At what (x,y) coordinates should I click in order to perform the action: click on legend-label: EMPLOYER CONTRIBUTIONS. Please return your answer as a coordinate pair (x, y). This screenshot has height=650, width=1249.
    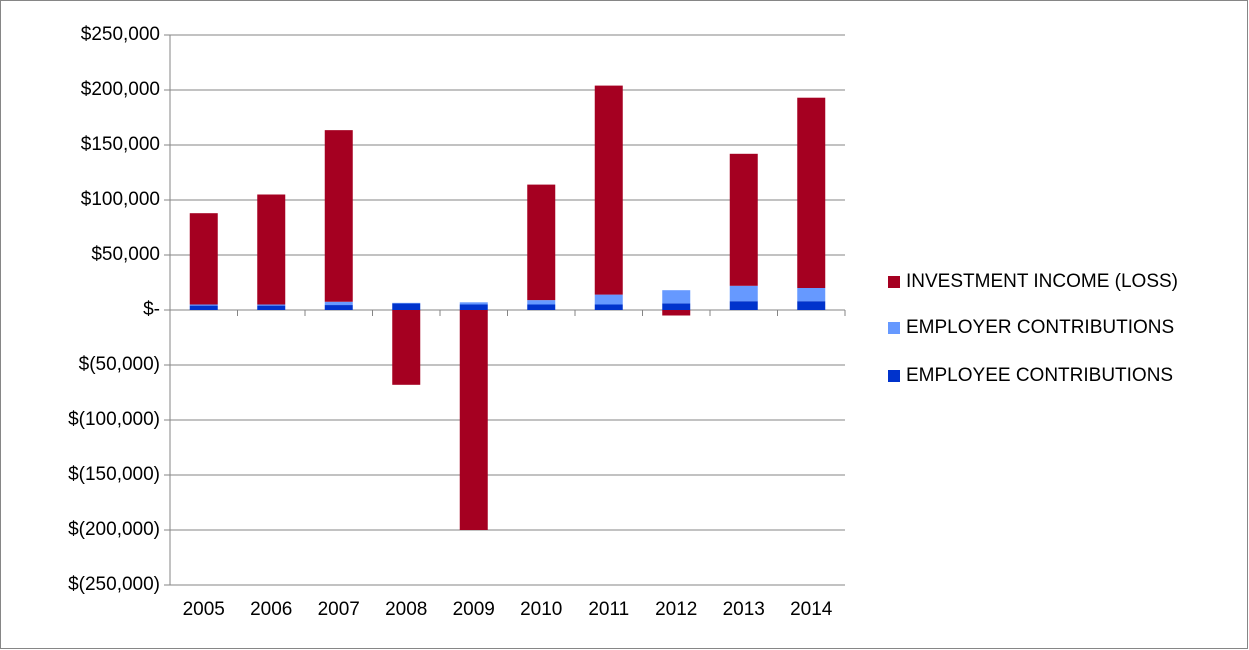
    Looking at the image, I should click on (1040, 327).